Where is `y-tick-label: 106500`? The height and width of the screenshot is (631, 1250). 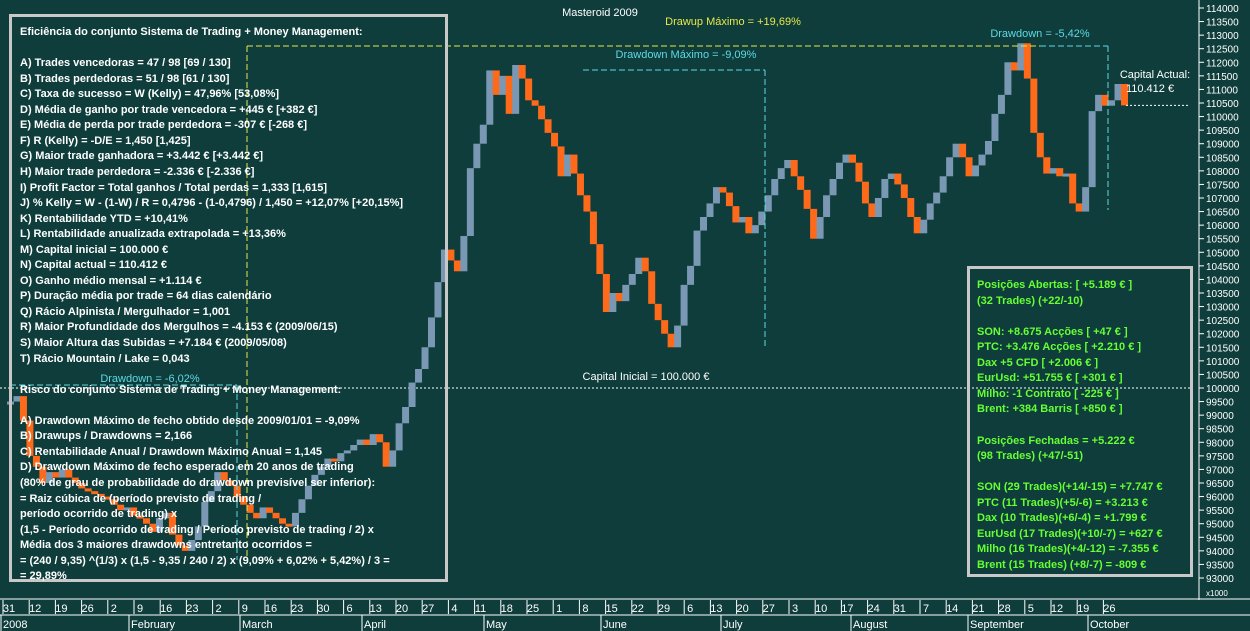 y-tick-label: 106500 is located at coordinates (1223, 213).